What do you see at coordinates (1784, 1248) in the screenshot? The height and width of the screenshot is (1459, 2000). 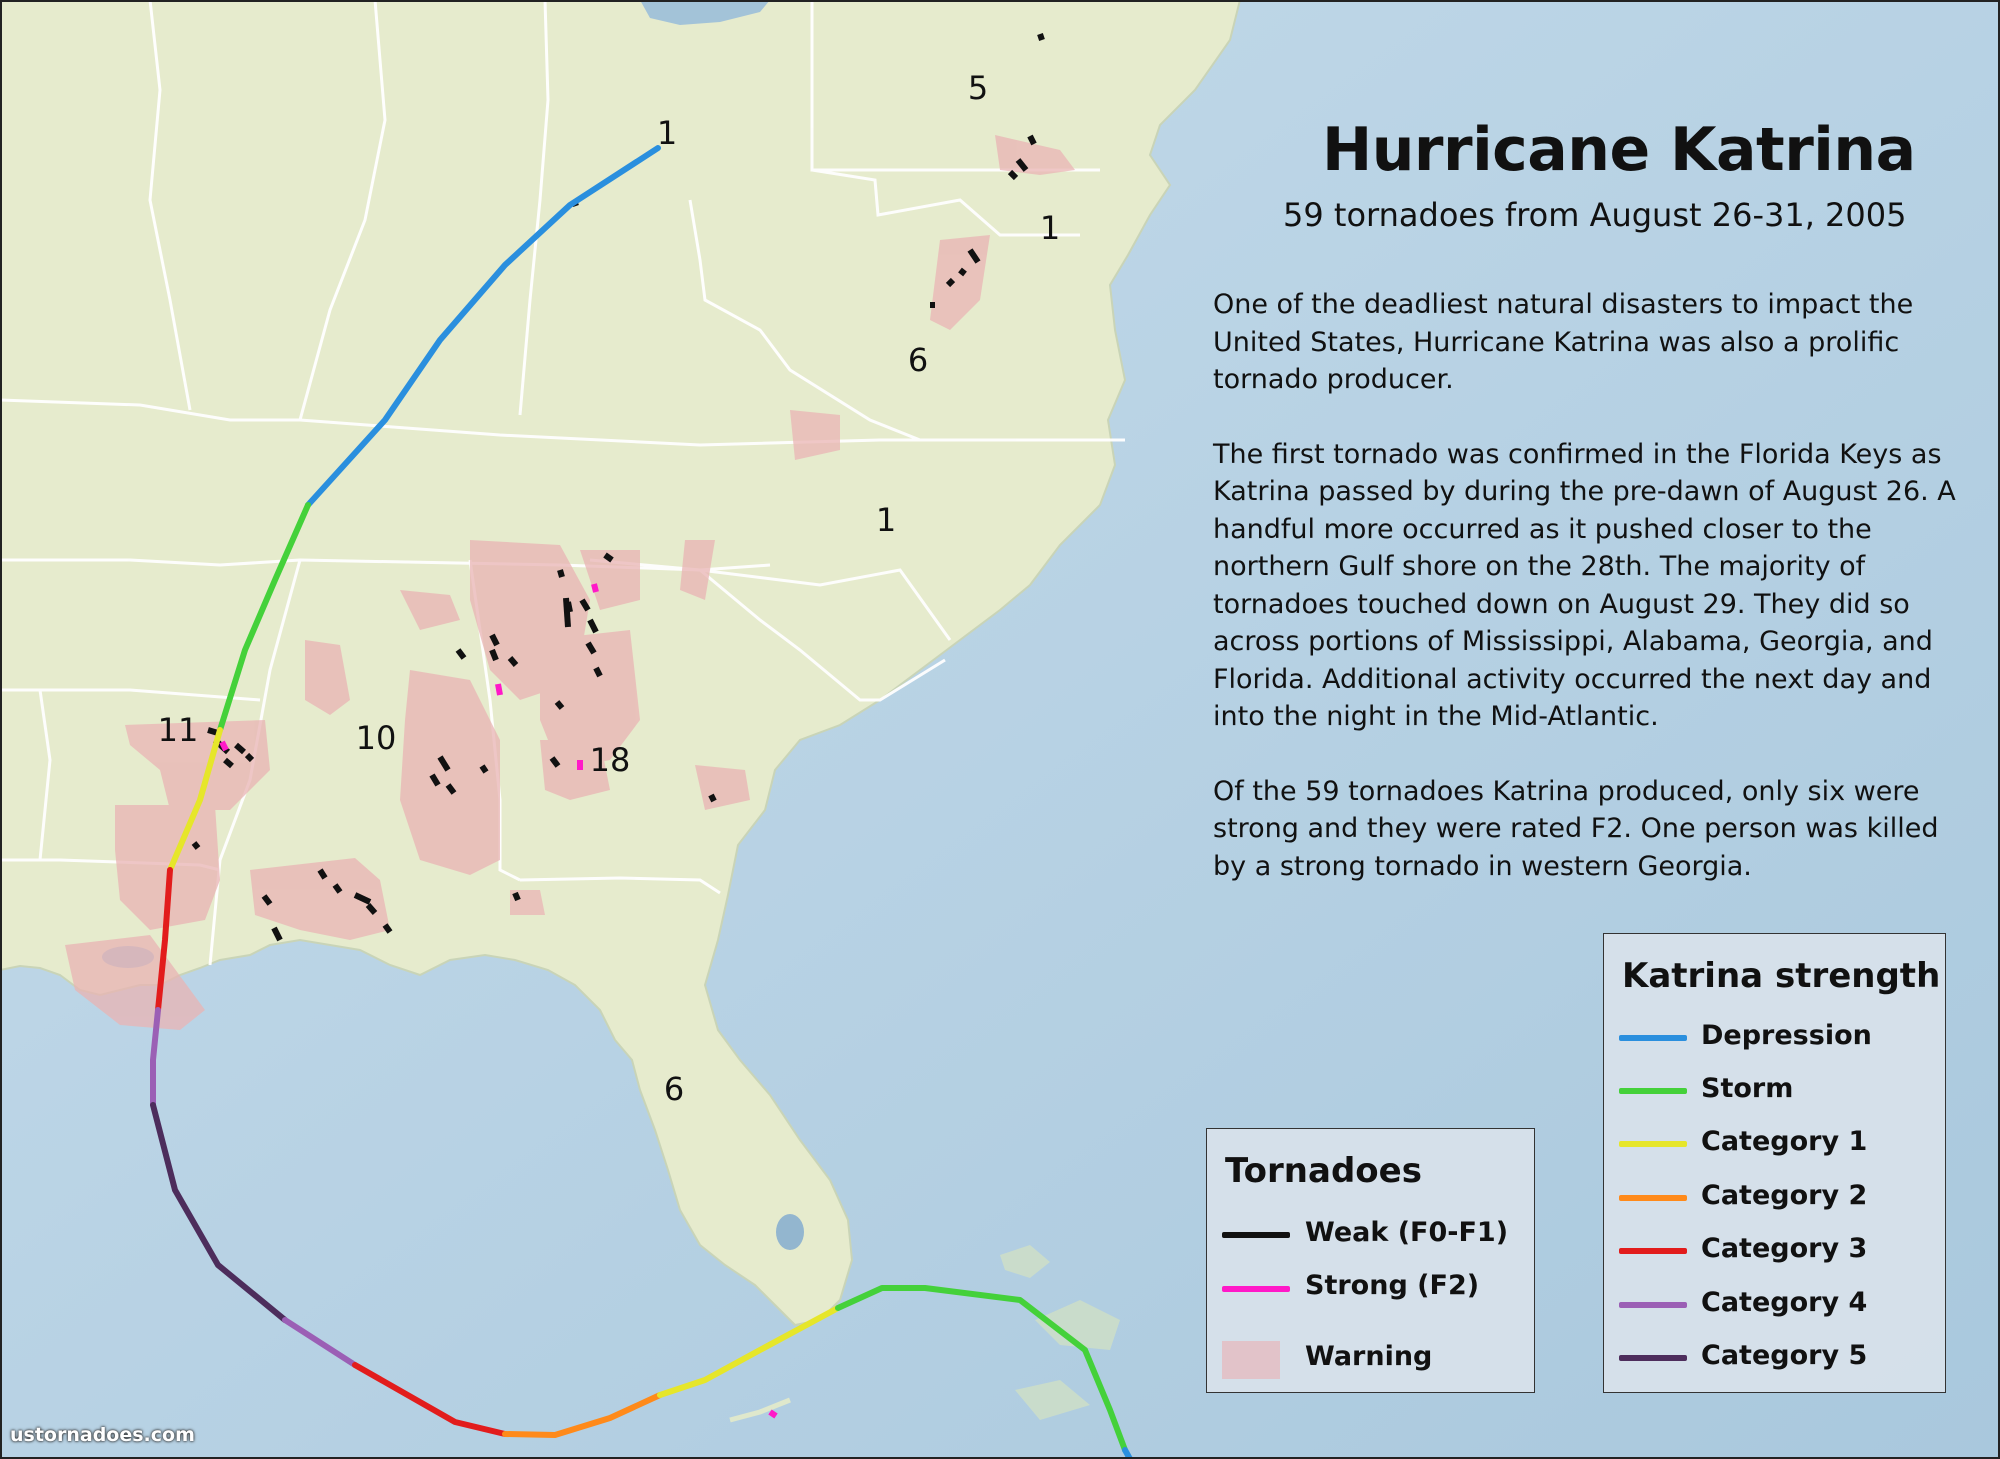 I see `category-3-label: Category 3` at bounding box center [1784, 1248].